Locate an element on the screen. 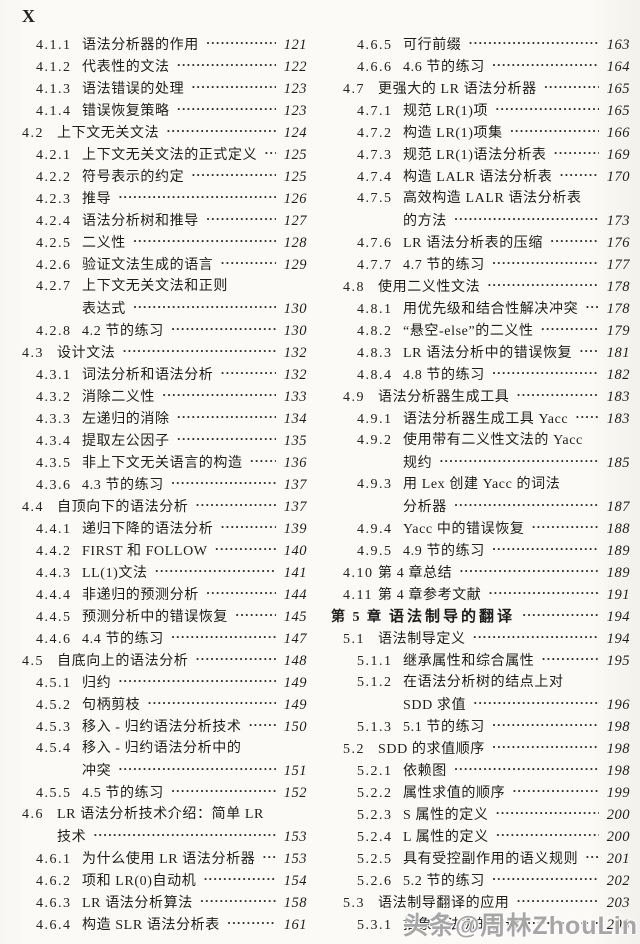 The width and height of the screenshot is (640, 944). toc-entry-number: 4.6 is located at coordinates (33, 814).